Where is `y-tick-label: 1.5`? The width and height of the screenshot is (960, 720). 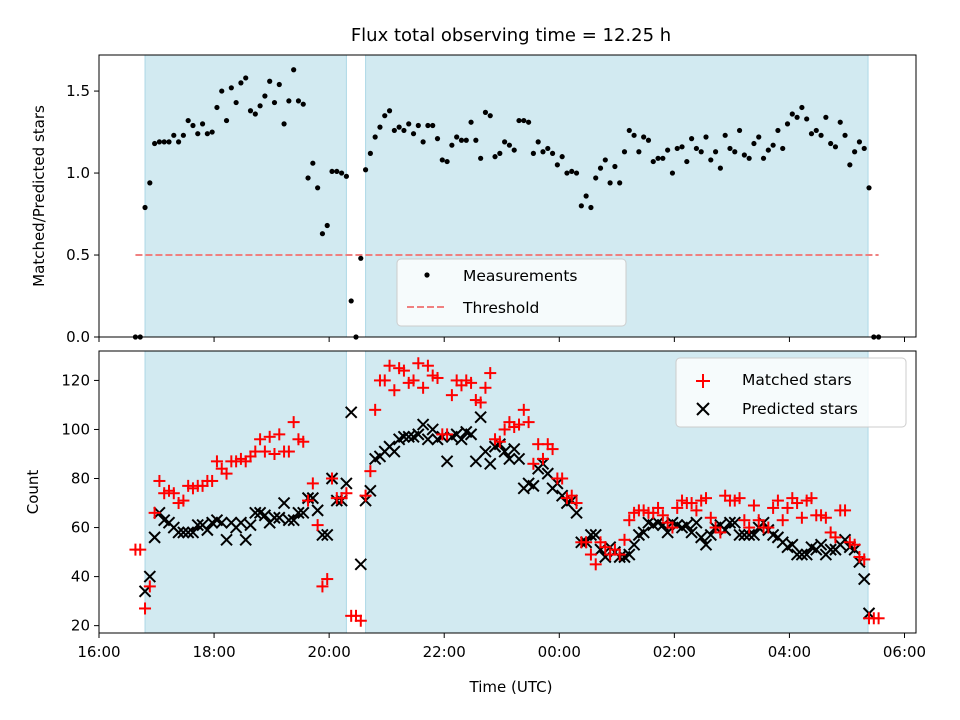 y-tick-label: 1.5 is located at coordinates (78, 91).